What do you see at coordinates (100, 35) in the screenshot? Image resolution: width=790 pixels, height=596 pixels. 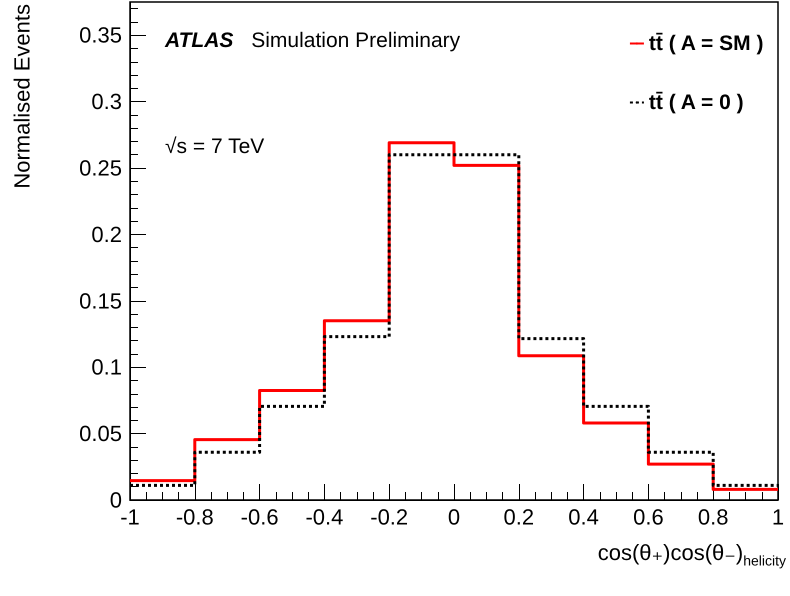 I see `y-tick-label: 0.35` at bounding box center [100, 35].